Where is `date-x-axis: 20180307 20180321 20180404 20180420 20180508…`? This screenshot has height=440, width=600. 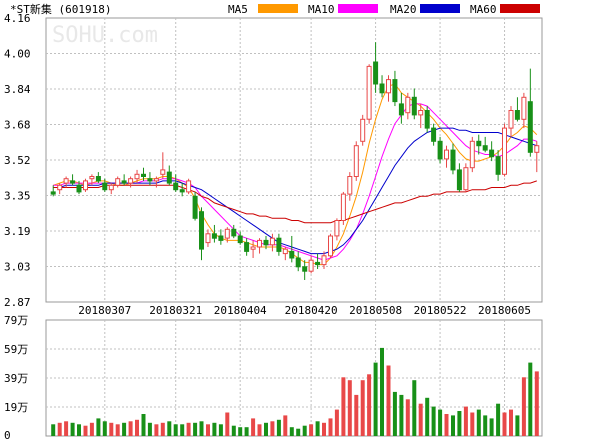 date-x-axis: 20180307 20180321 20180404 20180420 20180508… is located at coordinates (304, 310).